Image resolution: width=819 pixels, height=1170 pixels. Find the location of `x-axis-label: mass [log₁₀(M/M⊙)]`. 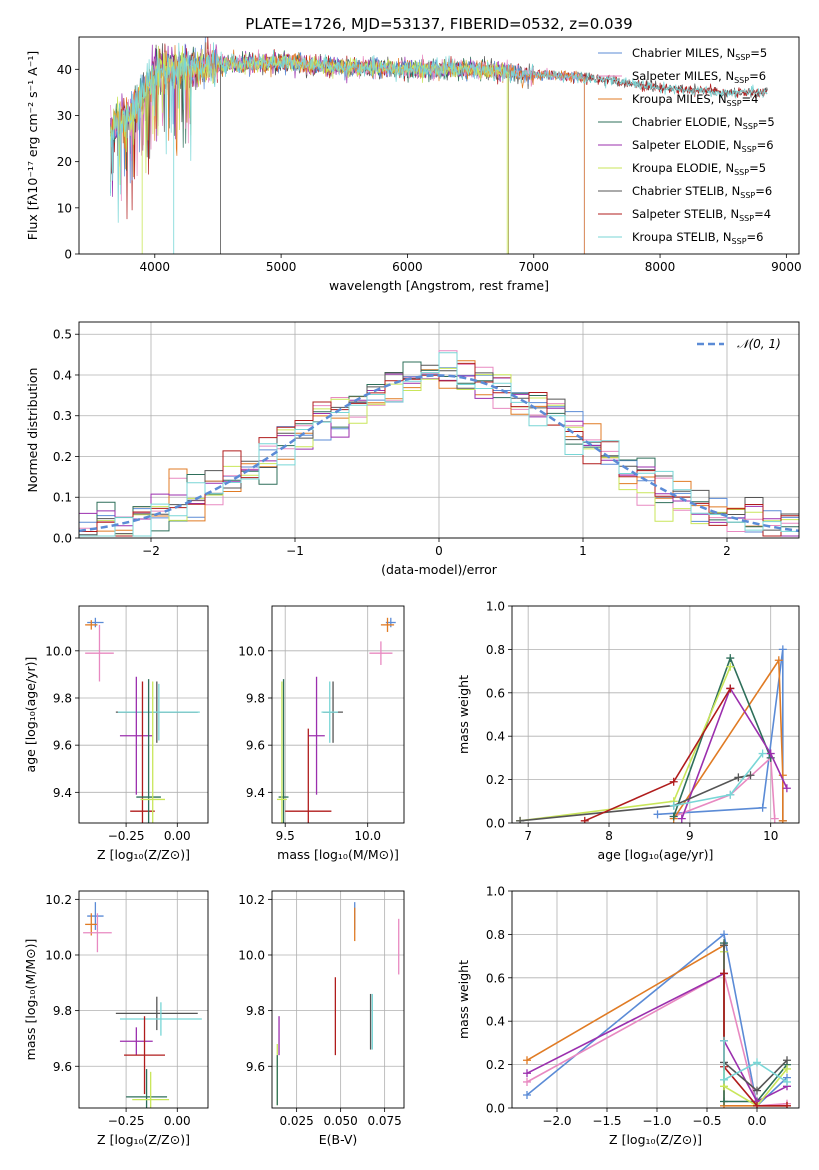

x-axis-label: mass [log₁₀(M/M⊙)] is located at coordinates (338, 854).